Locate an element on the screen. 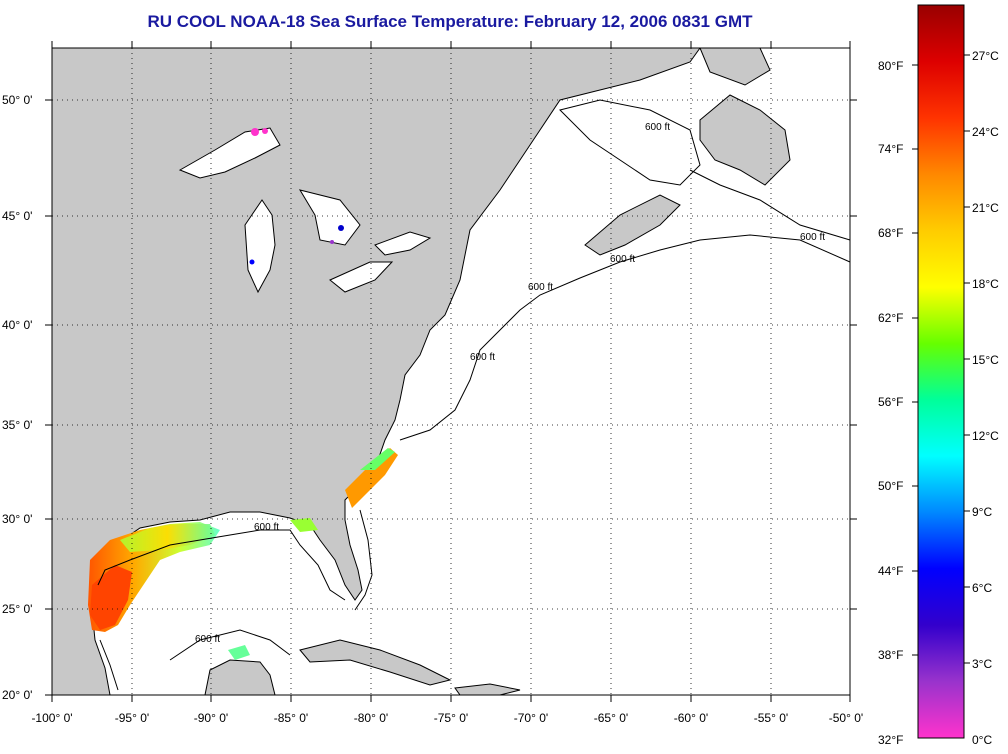 The width and height of the screenshot is (1008, 754). isobath-yucatan is located at coordinates (230, 645).